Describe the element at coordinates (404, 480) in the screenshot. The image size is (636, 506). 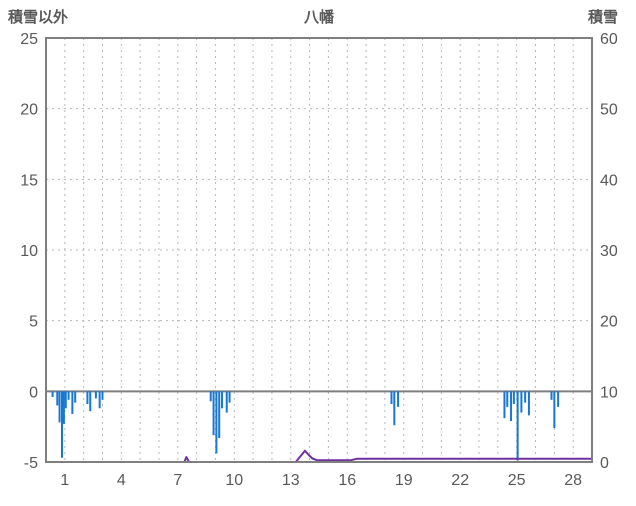
I see `x-tick-label: 19` at that location.